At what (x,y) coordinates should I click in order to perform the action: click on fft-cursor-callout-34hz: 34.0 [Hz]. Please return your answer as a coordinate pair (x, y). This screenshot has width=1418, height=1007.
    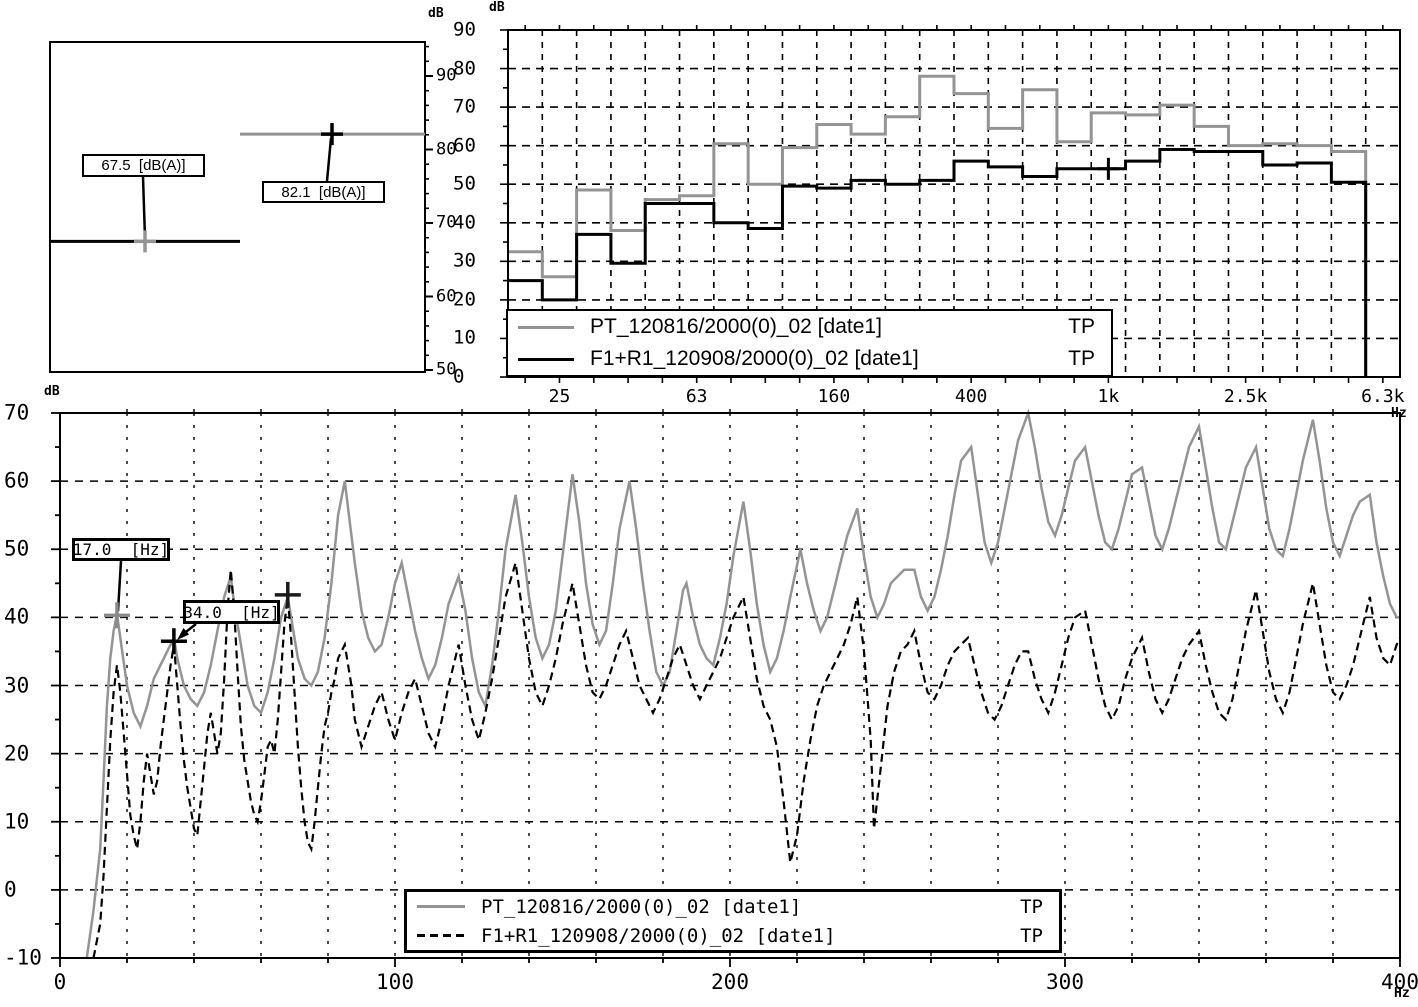
    Looking at the image, I should click on (231, 612).